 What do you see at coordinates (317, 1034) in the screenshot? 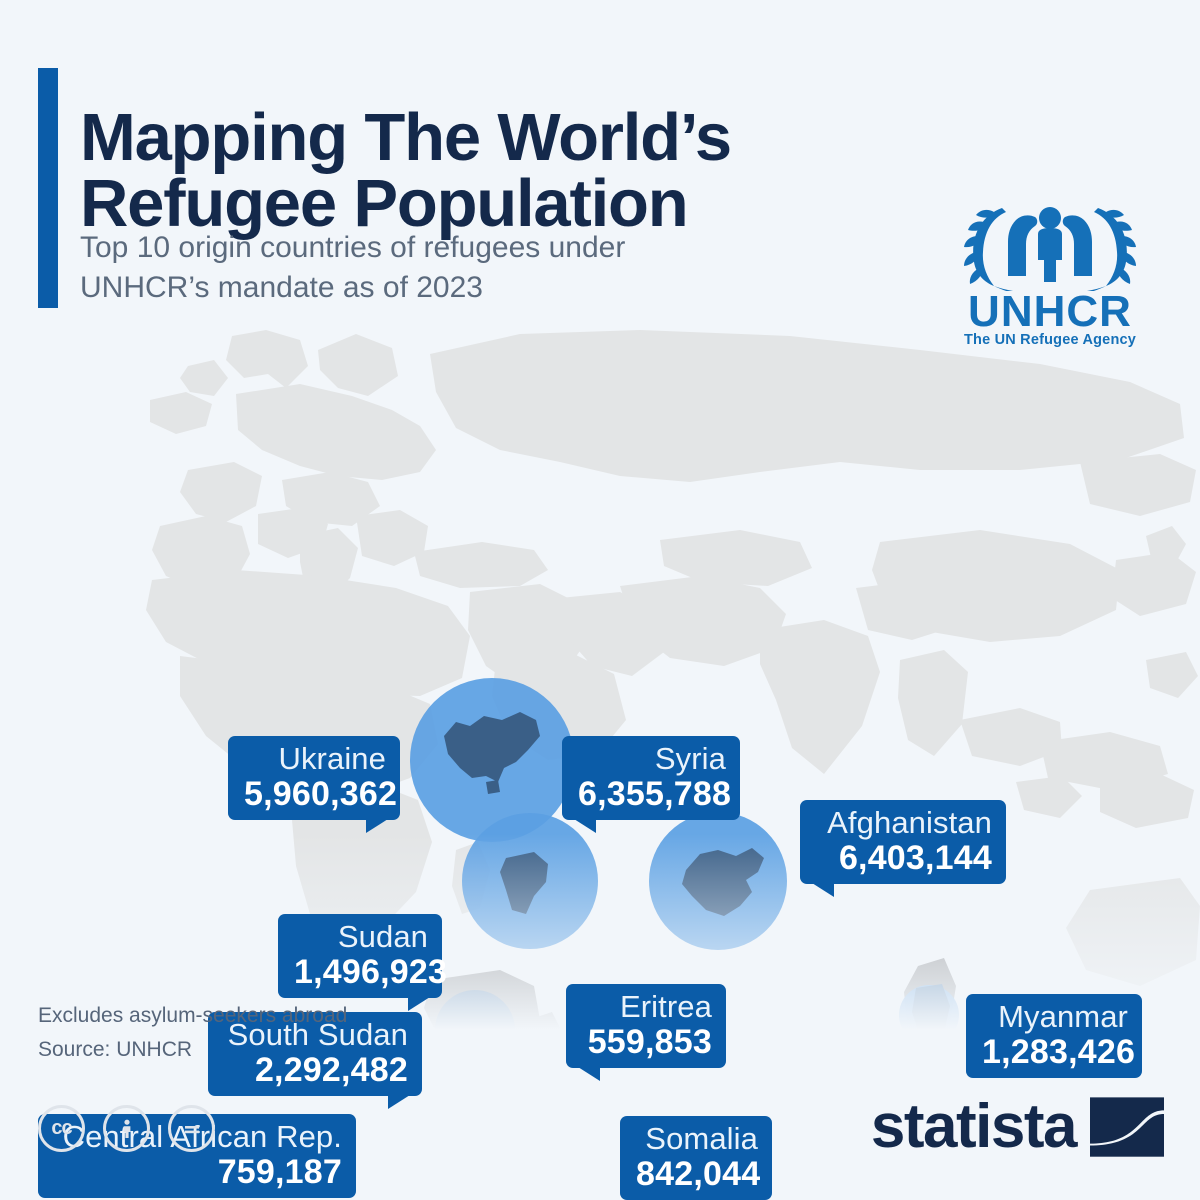
I see `callout-country-name: South Sudan` at bounding box center [317, 1034].